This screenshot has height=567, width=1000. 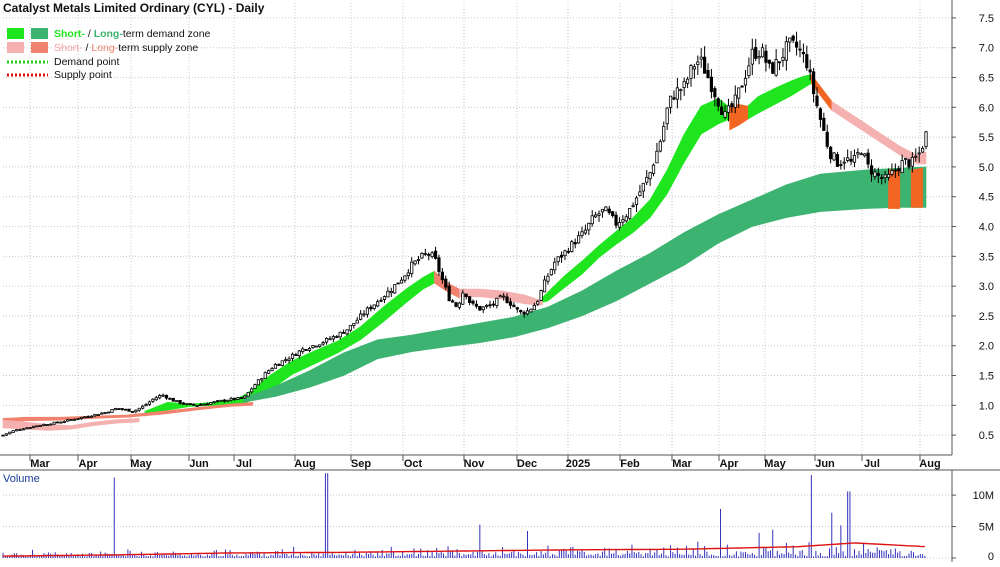 What do you see at coordinates (986, 347) in the screenshot?
I see `price-tick-label: 2.0` at bounding box center [986, 347].